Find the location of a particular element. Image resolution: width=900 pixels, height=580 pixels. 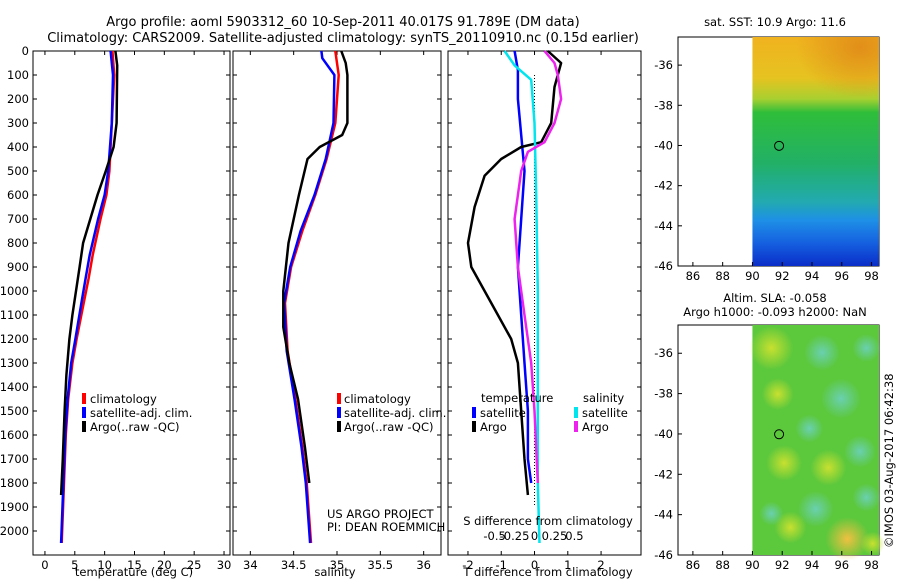

series-line-salinity-argo is located at coordinates (538, 267).